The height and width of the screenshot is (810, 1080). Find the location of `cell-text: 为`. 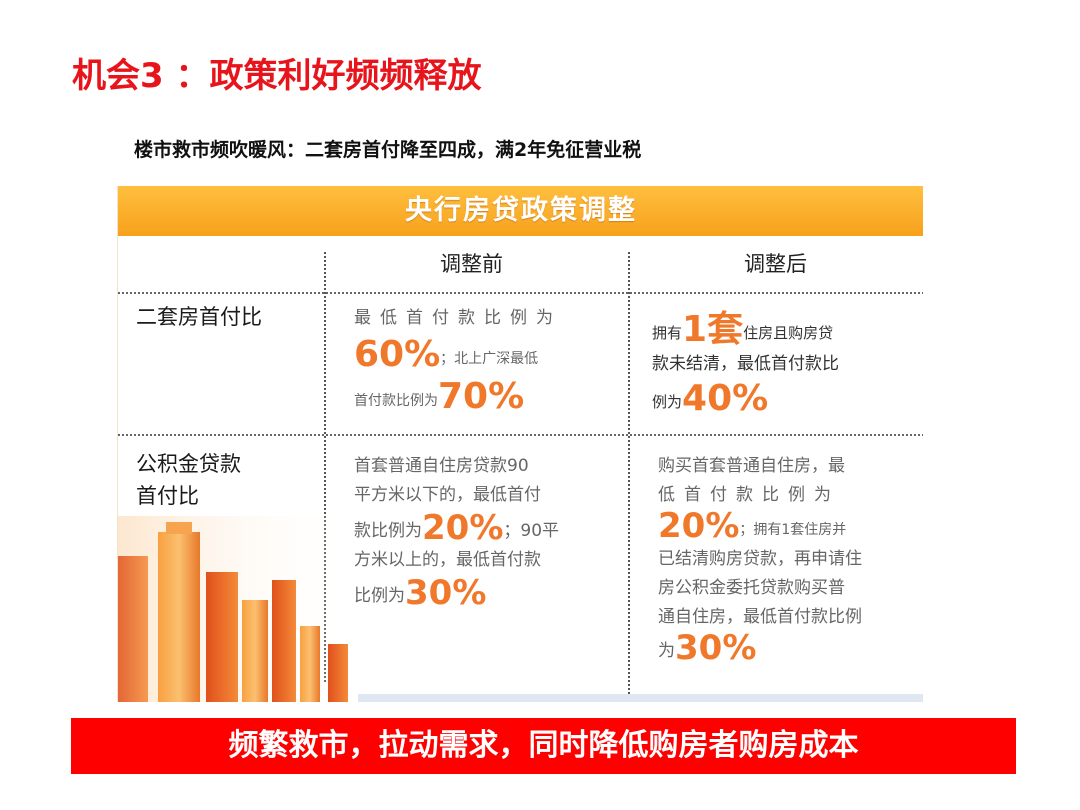

cell-text: 为 is located at coordinates (666, 651).